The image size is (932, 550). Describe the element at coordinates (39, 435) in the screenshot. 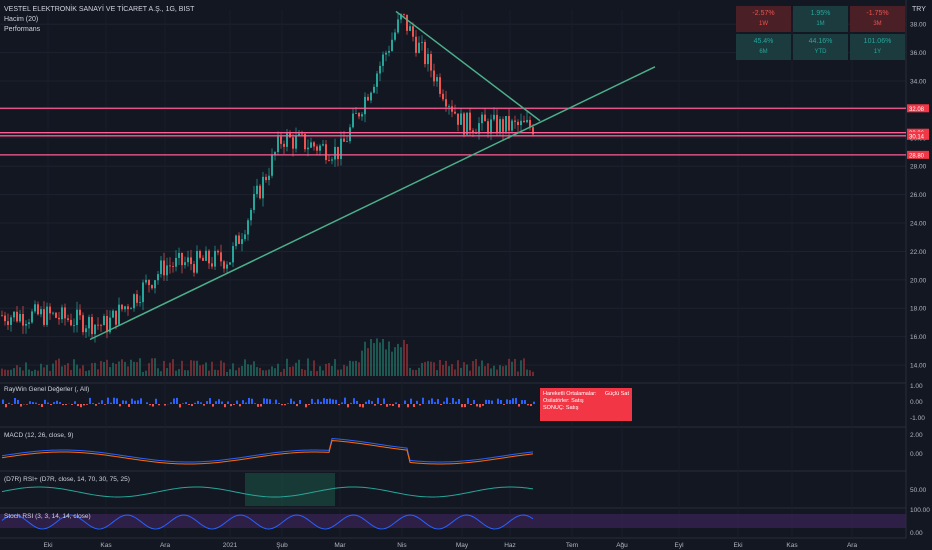

I see `macd-pane-label: MACD (12, 26, close, 9)` at that location.